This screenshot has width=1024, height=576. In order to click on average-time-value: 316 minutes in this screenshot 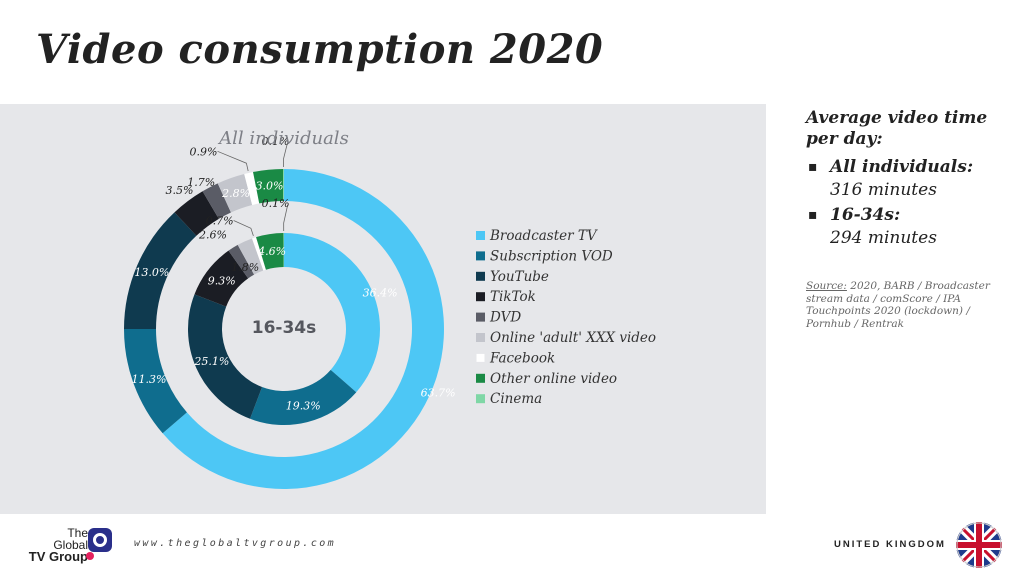, I will do `click(883, 190)`.